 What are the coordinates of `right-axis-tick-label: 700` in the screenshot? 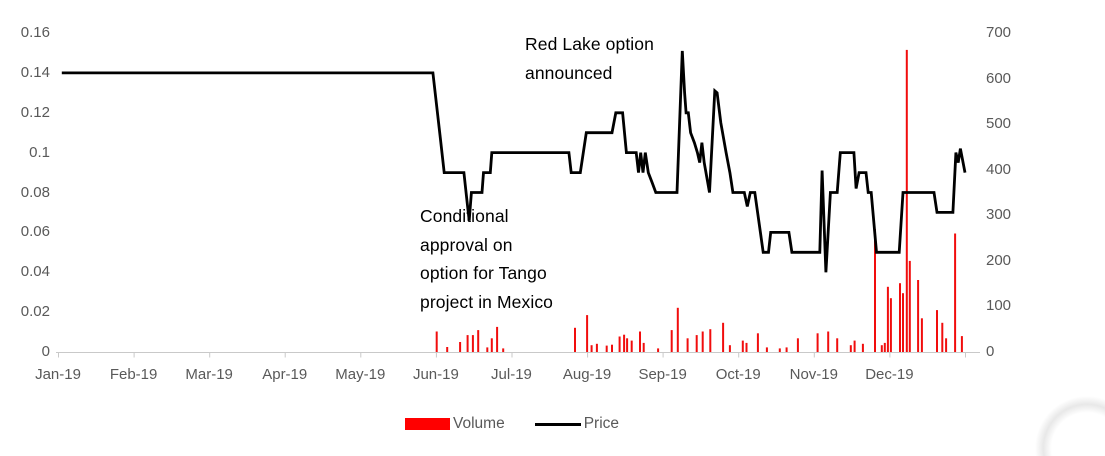 It's located at (999, 32).